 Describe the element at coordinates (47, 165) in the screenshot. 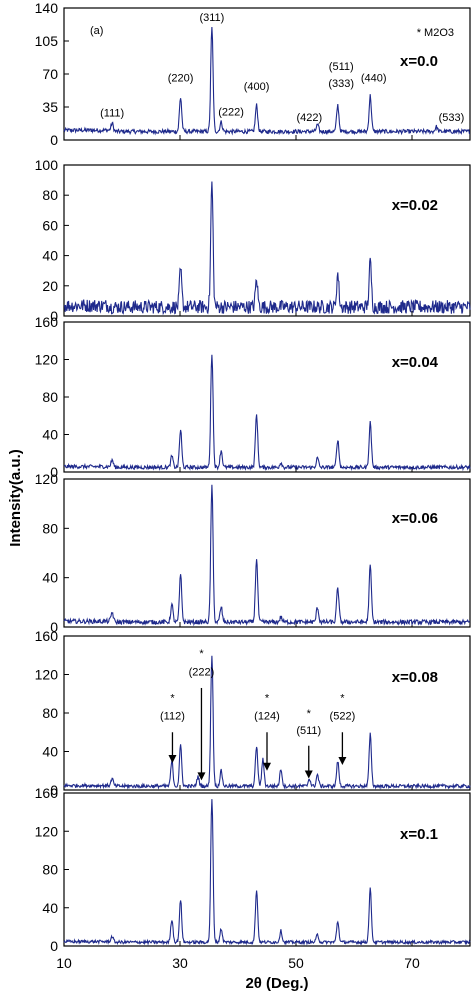

I see `y-tick-label: 100` at that location.